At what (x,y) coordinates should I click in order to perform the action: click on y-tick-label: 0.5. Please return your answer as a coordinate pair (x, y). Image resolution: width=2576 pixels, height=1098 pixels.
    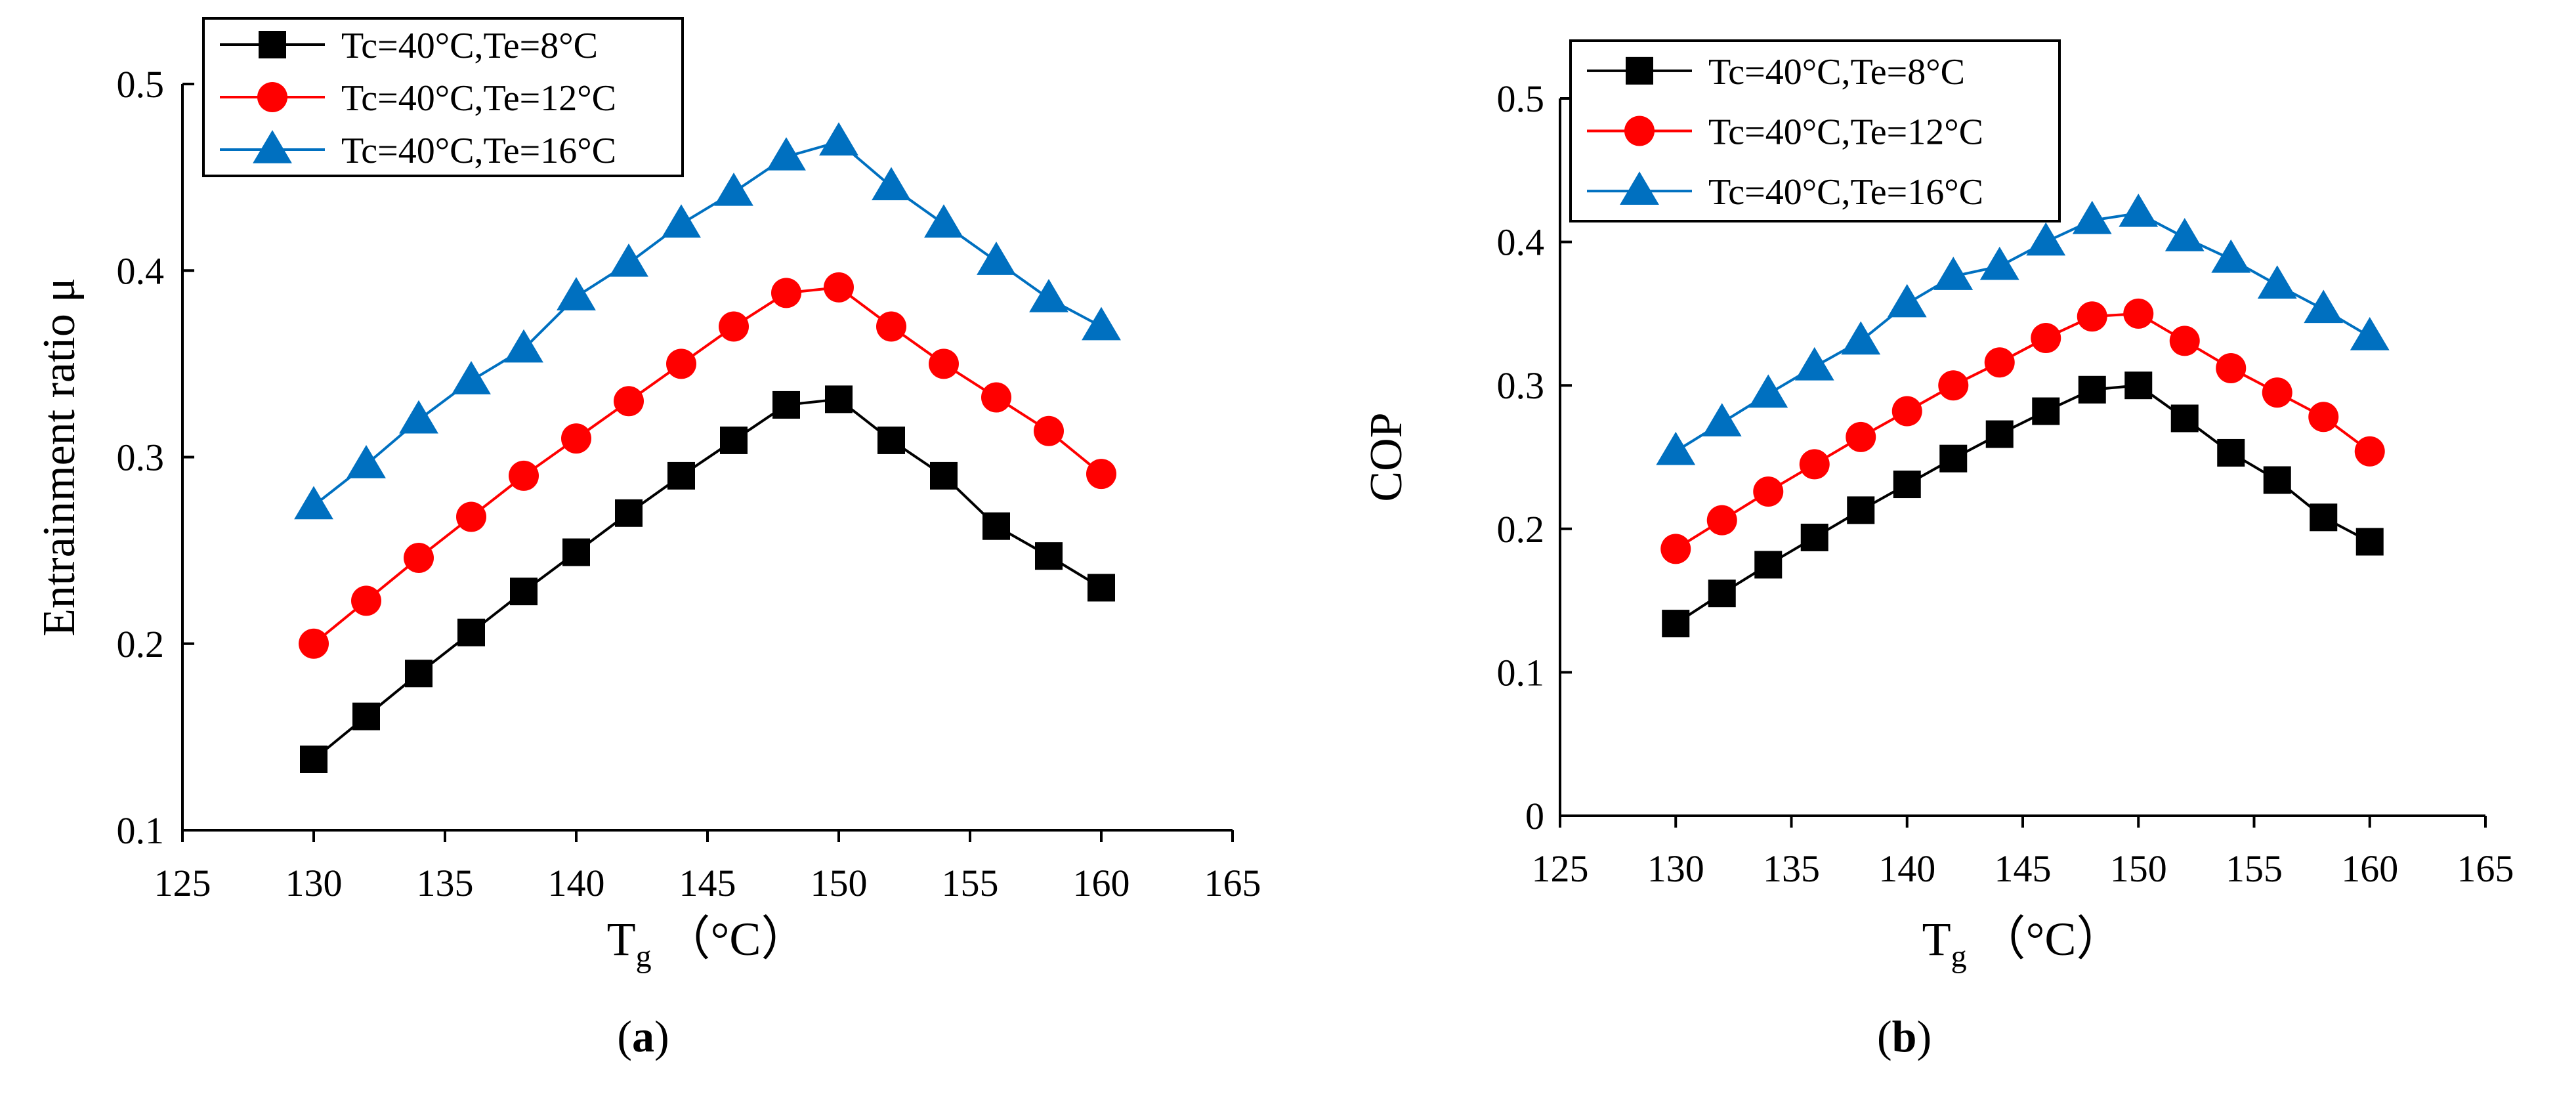
    Looking at the image, I should click on (141, 84).